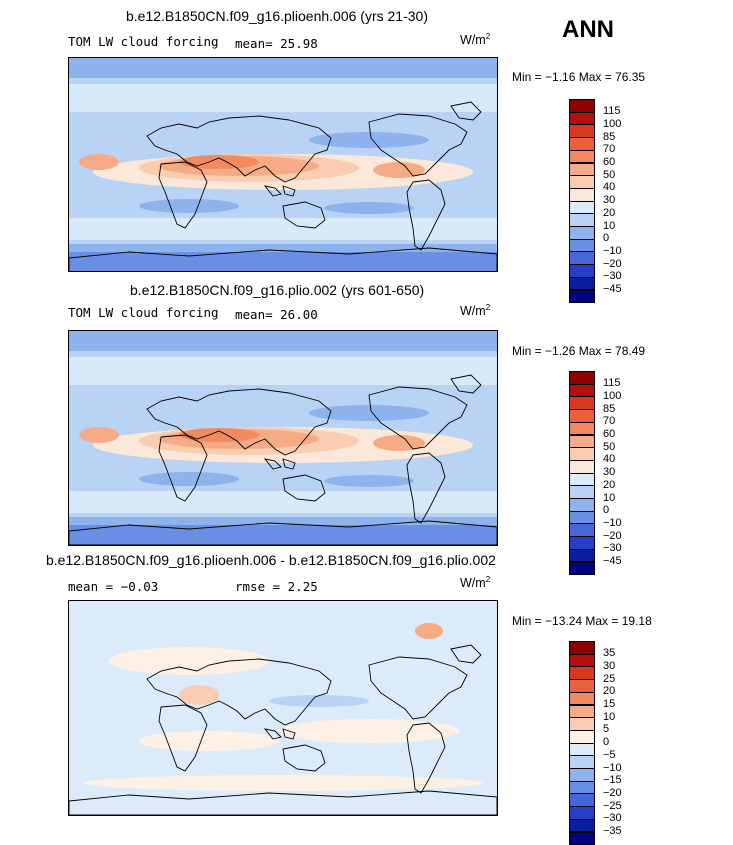 Image resolution: width=733 pixels, height=845 pixels. What do you see at coordinates (612, 561) in the screenshot?
I see `colorbar-tick-label: −45` at bounding box center [612, 561].